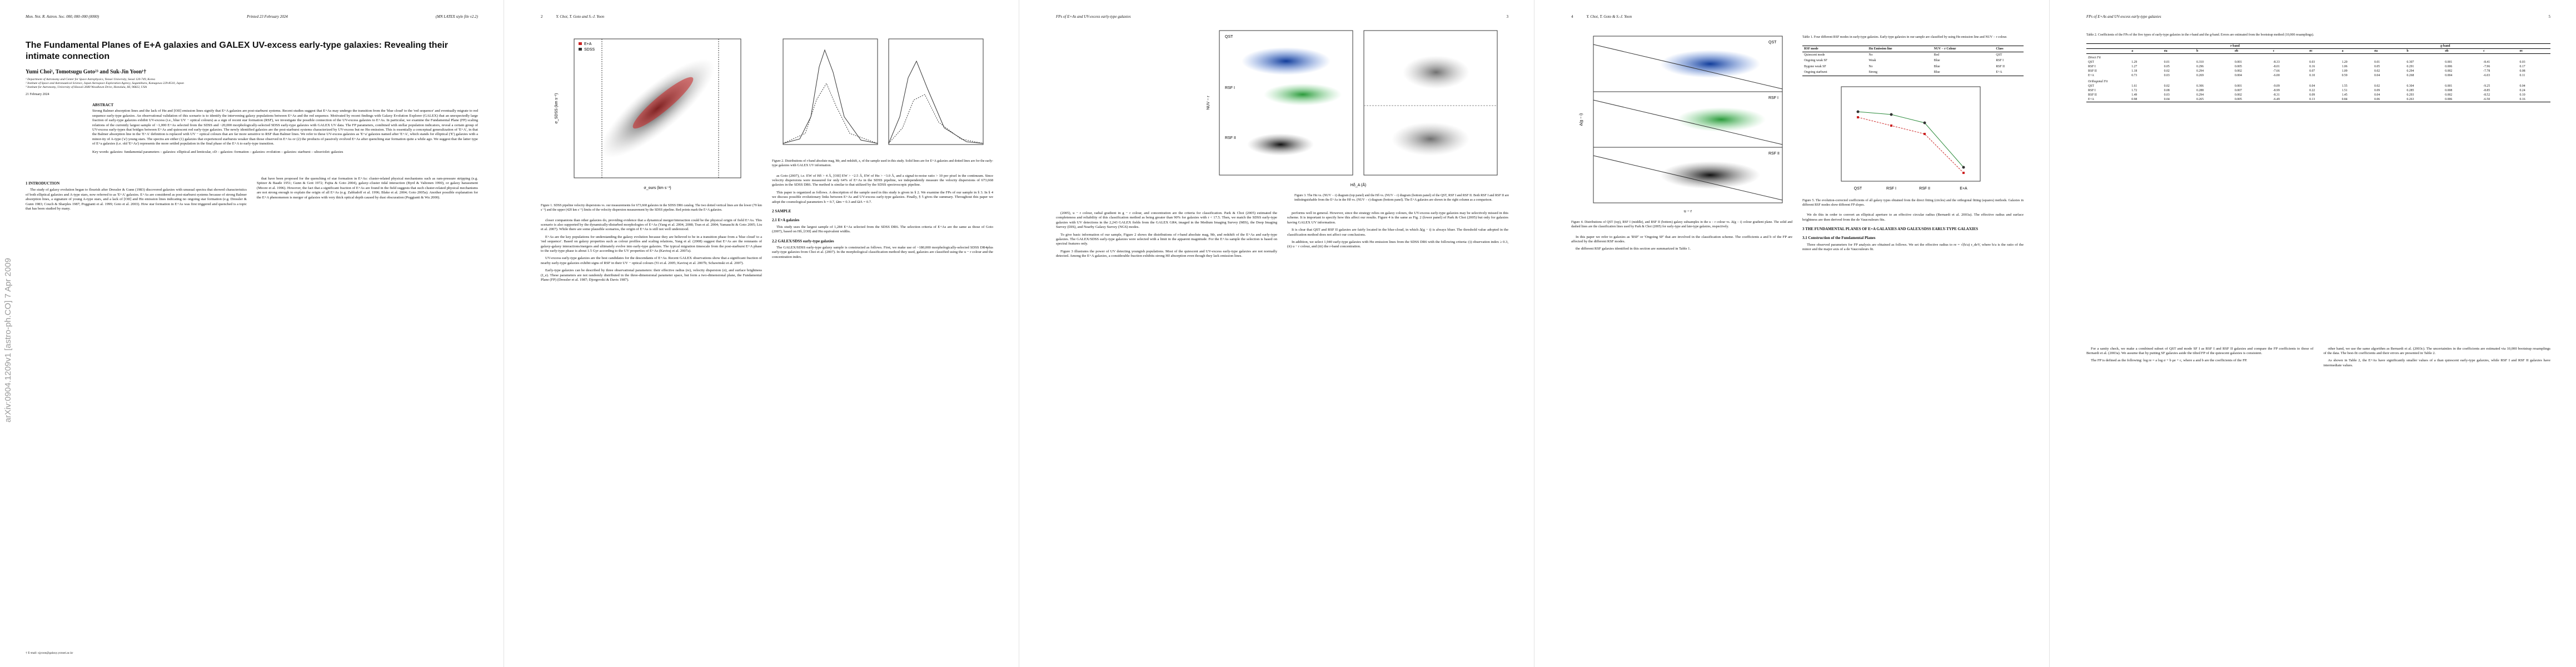  Describe the element at coordinates (2238, 99) in the screenshot. I see `table-cell: 0.005` at that location.